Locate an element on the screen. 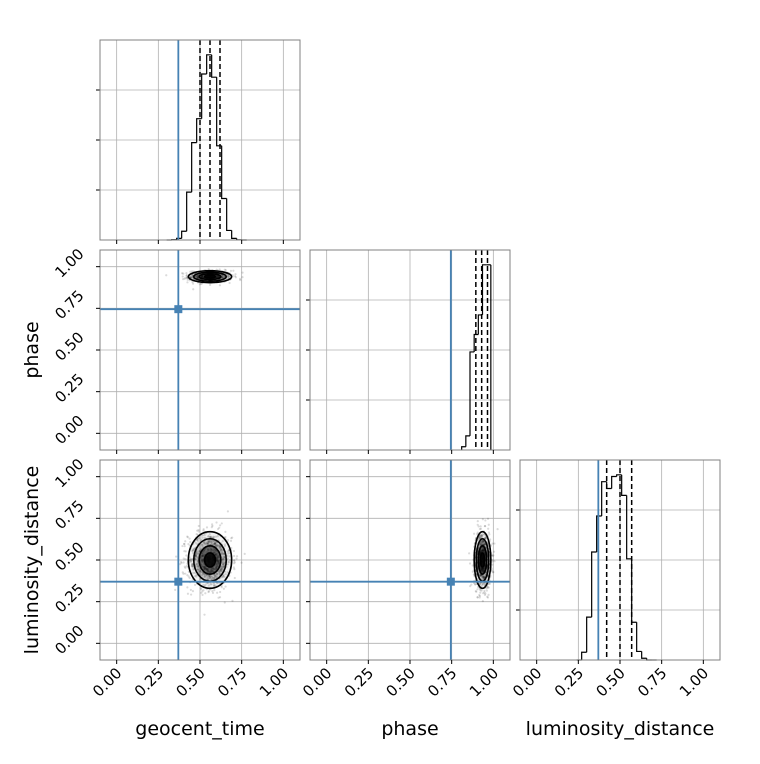  xlabel-phase: phase is located at coordinates (409, 729).